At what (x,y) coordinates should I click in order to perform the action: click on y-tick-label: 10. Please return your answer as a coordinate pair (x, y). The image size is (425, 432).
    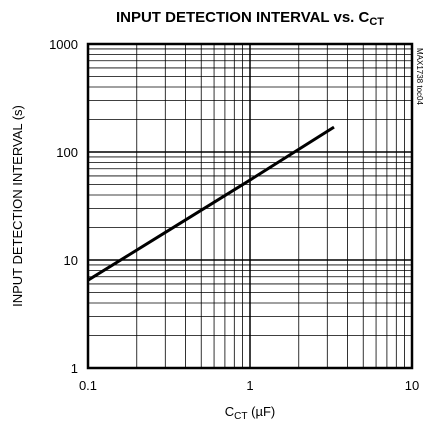
    Looking at the image, I should click on (71, 260).